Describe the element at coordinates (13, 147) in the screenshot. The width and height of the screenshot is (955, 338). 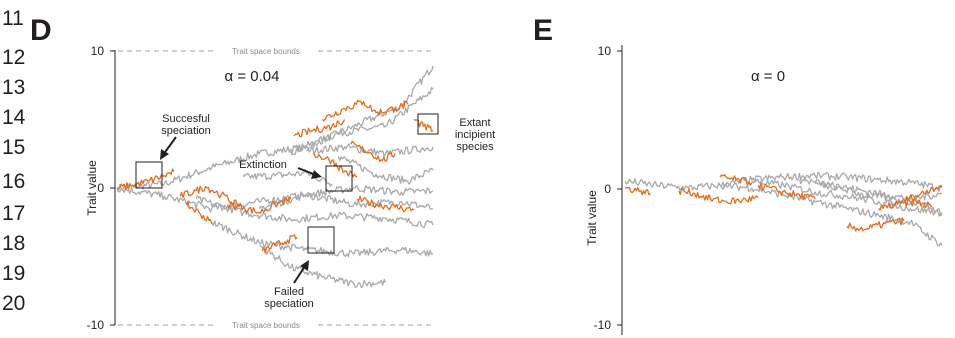
I see `line-number-15: 15` at that location.